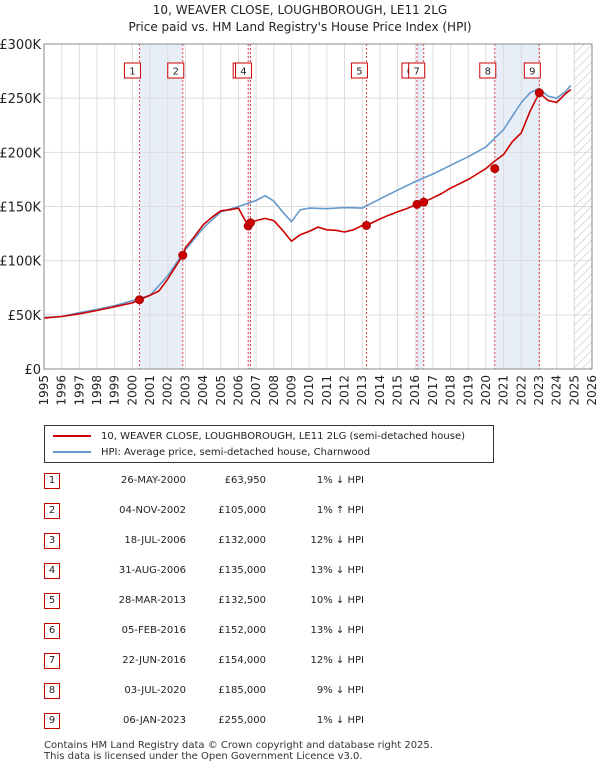  What do you see at coordinates (185, 390) in the screenshot?
I see `x-tick-label: 2003` at bounding box center [185, 390].